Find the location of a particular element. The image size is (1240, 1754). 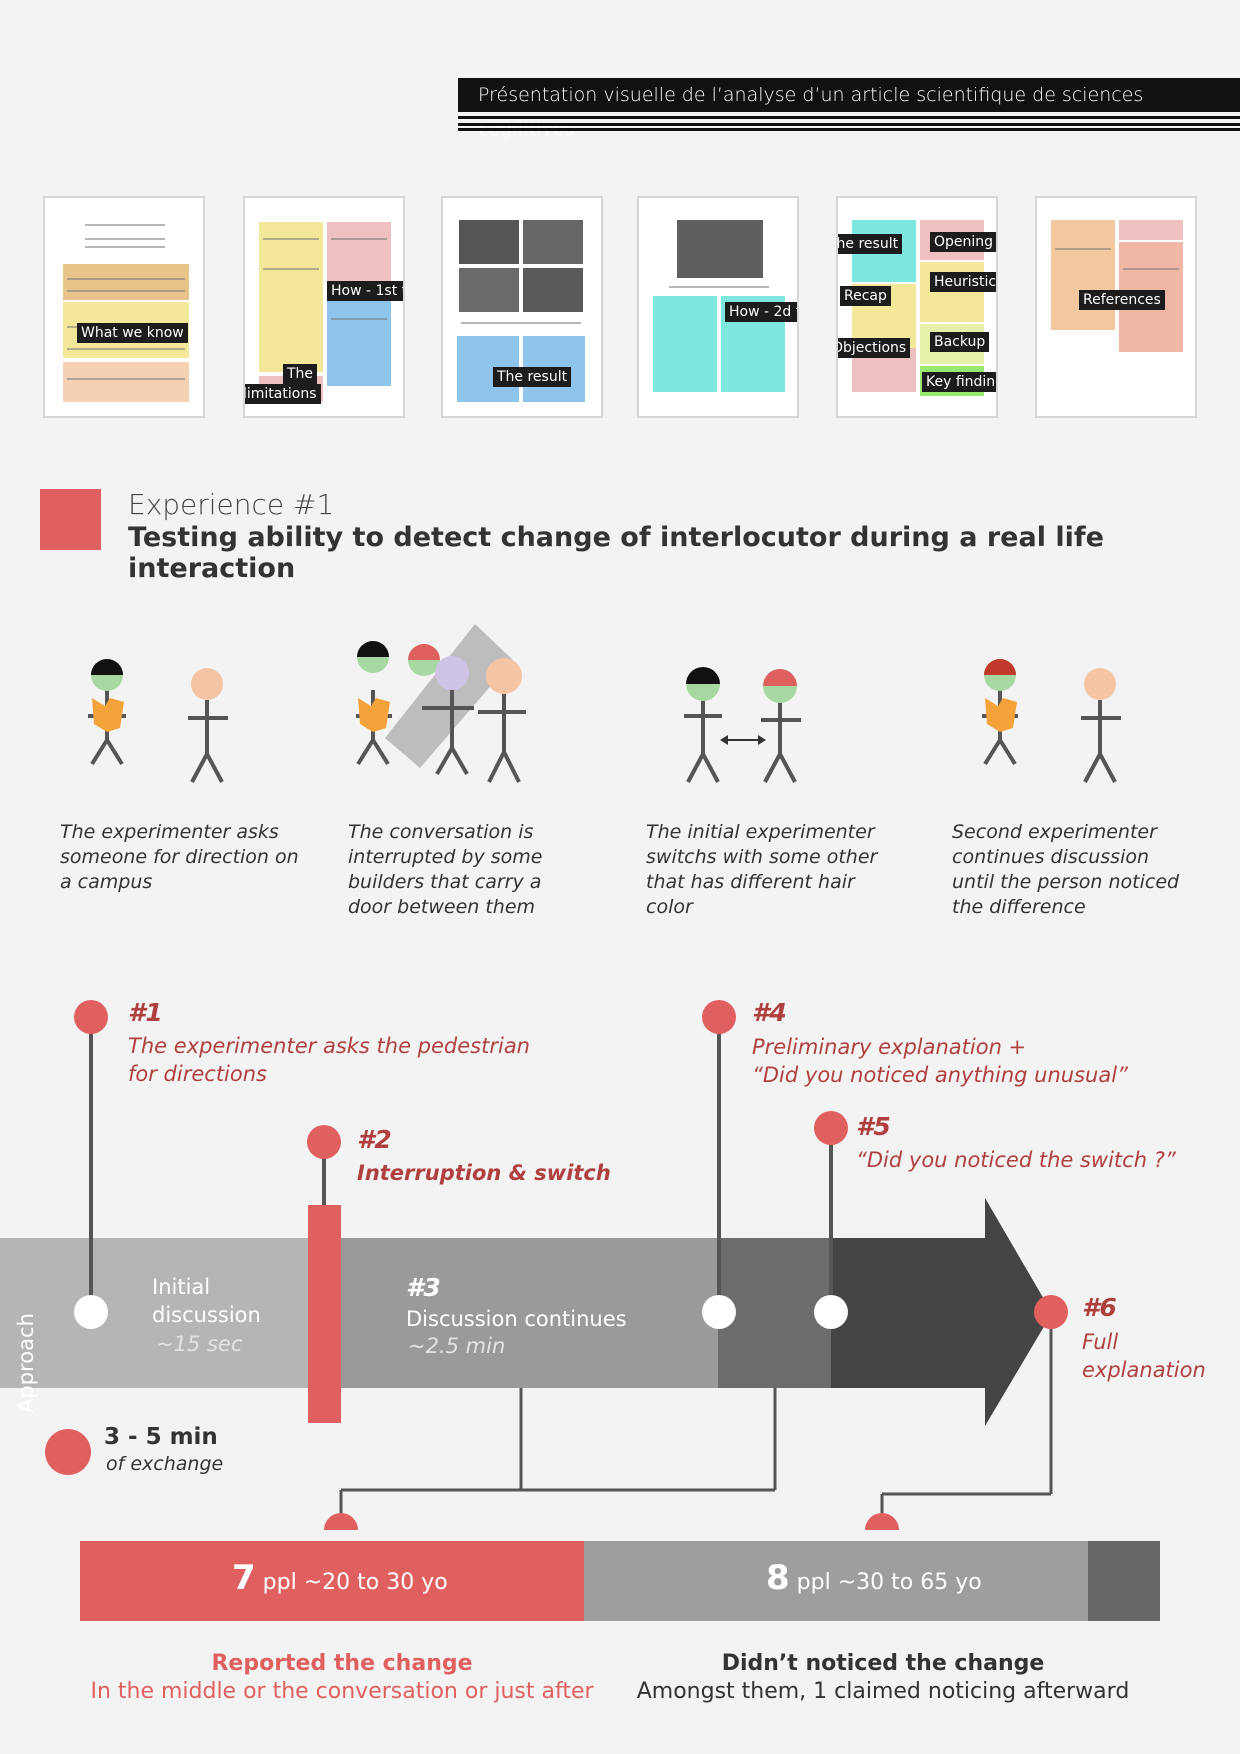

event-1-dot is located at coordinates (91, 1017).